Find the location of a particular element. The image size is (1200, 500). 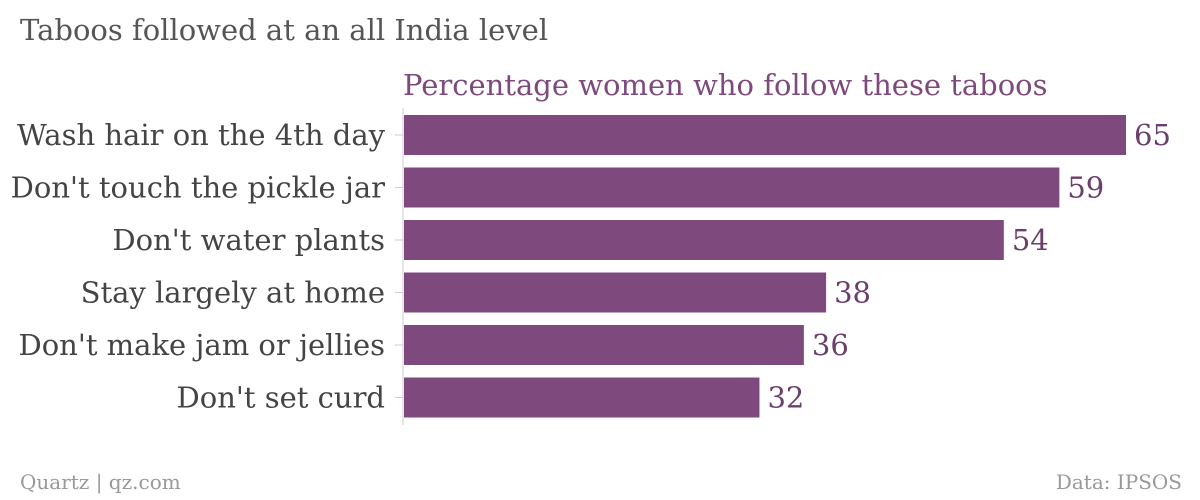

value-label: 54 is located at coordinates (1030, 240).